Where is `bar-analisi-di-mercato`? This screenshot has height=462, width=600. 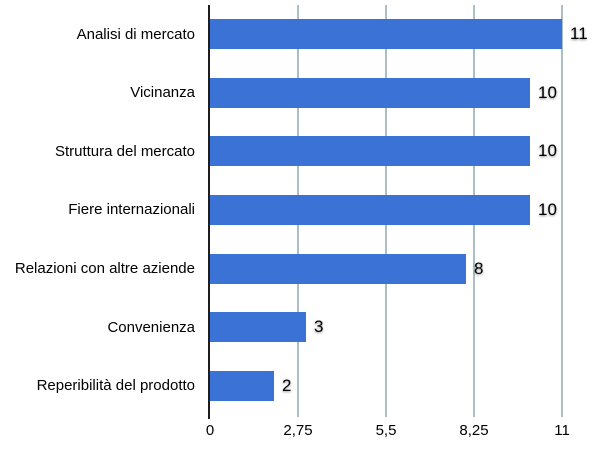 bar-analisi-di-mercato is located at coordinates (386, 34).